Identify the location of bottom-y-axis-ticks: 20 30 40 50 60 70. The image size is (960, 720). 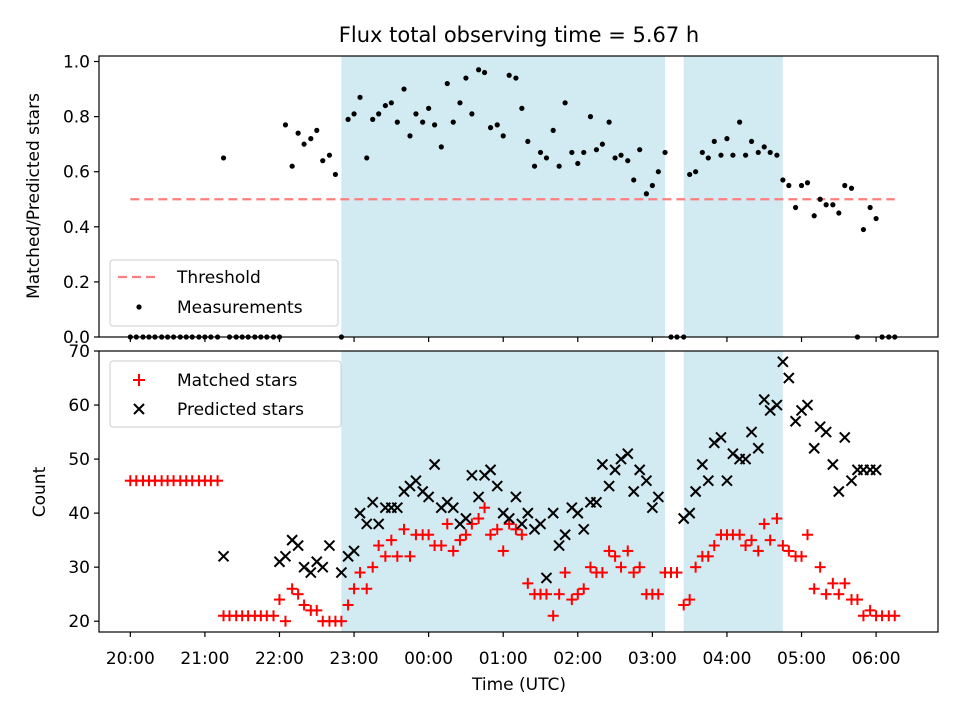
(83, 487).